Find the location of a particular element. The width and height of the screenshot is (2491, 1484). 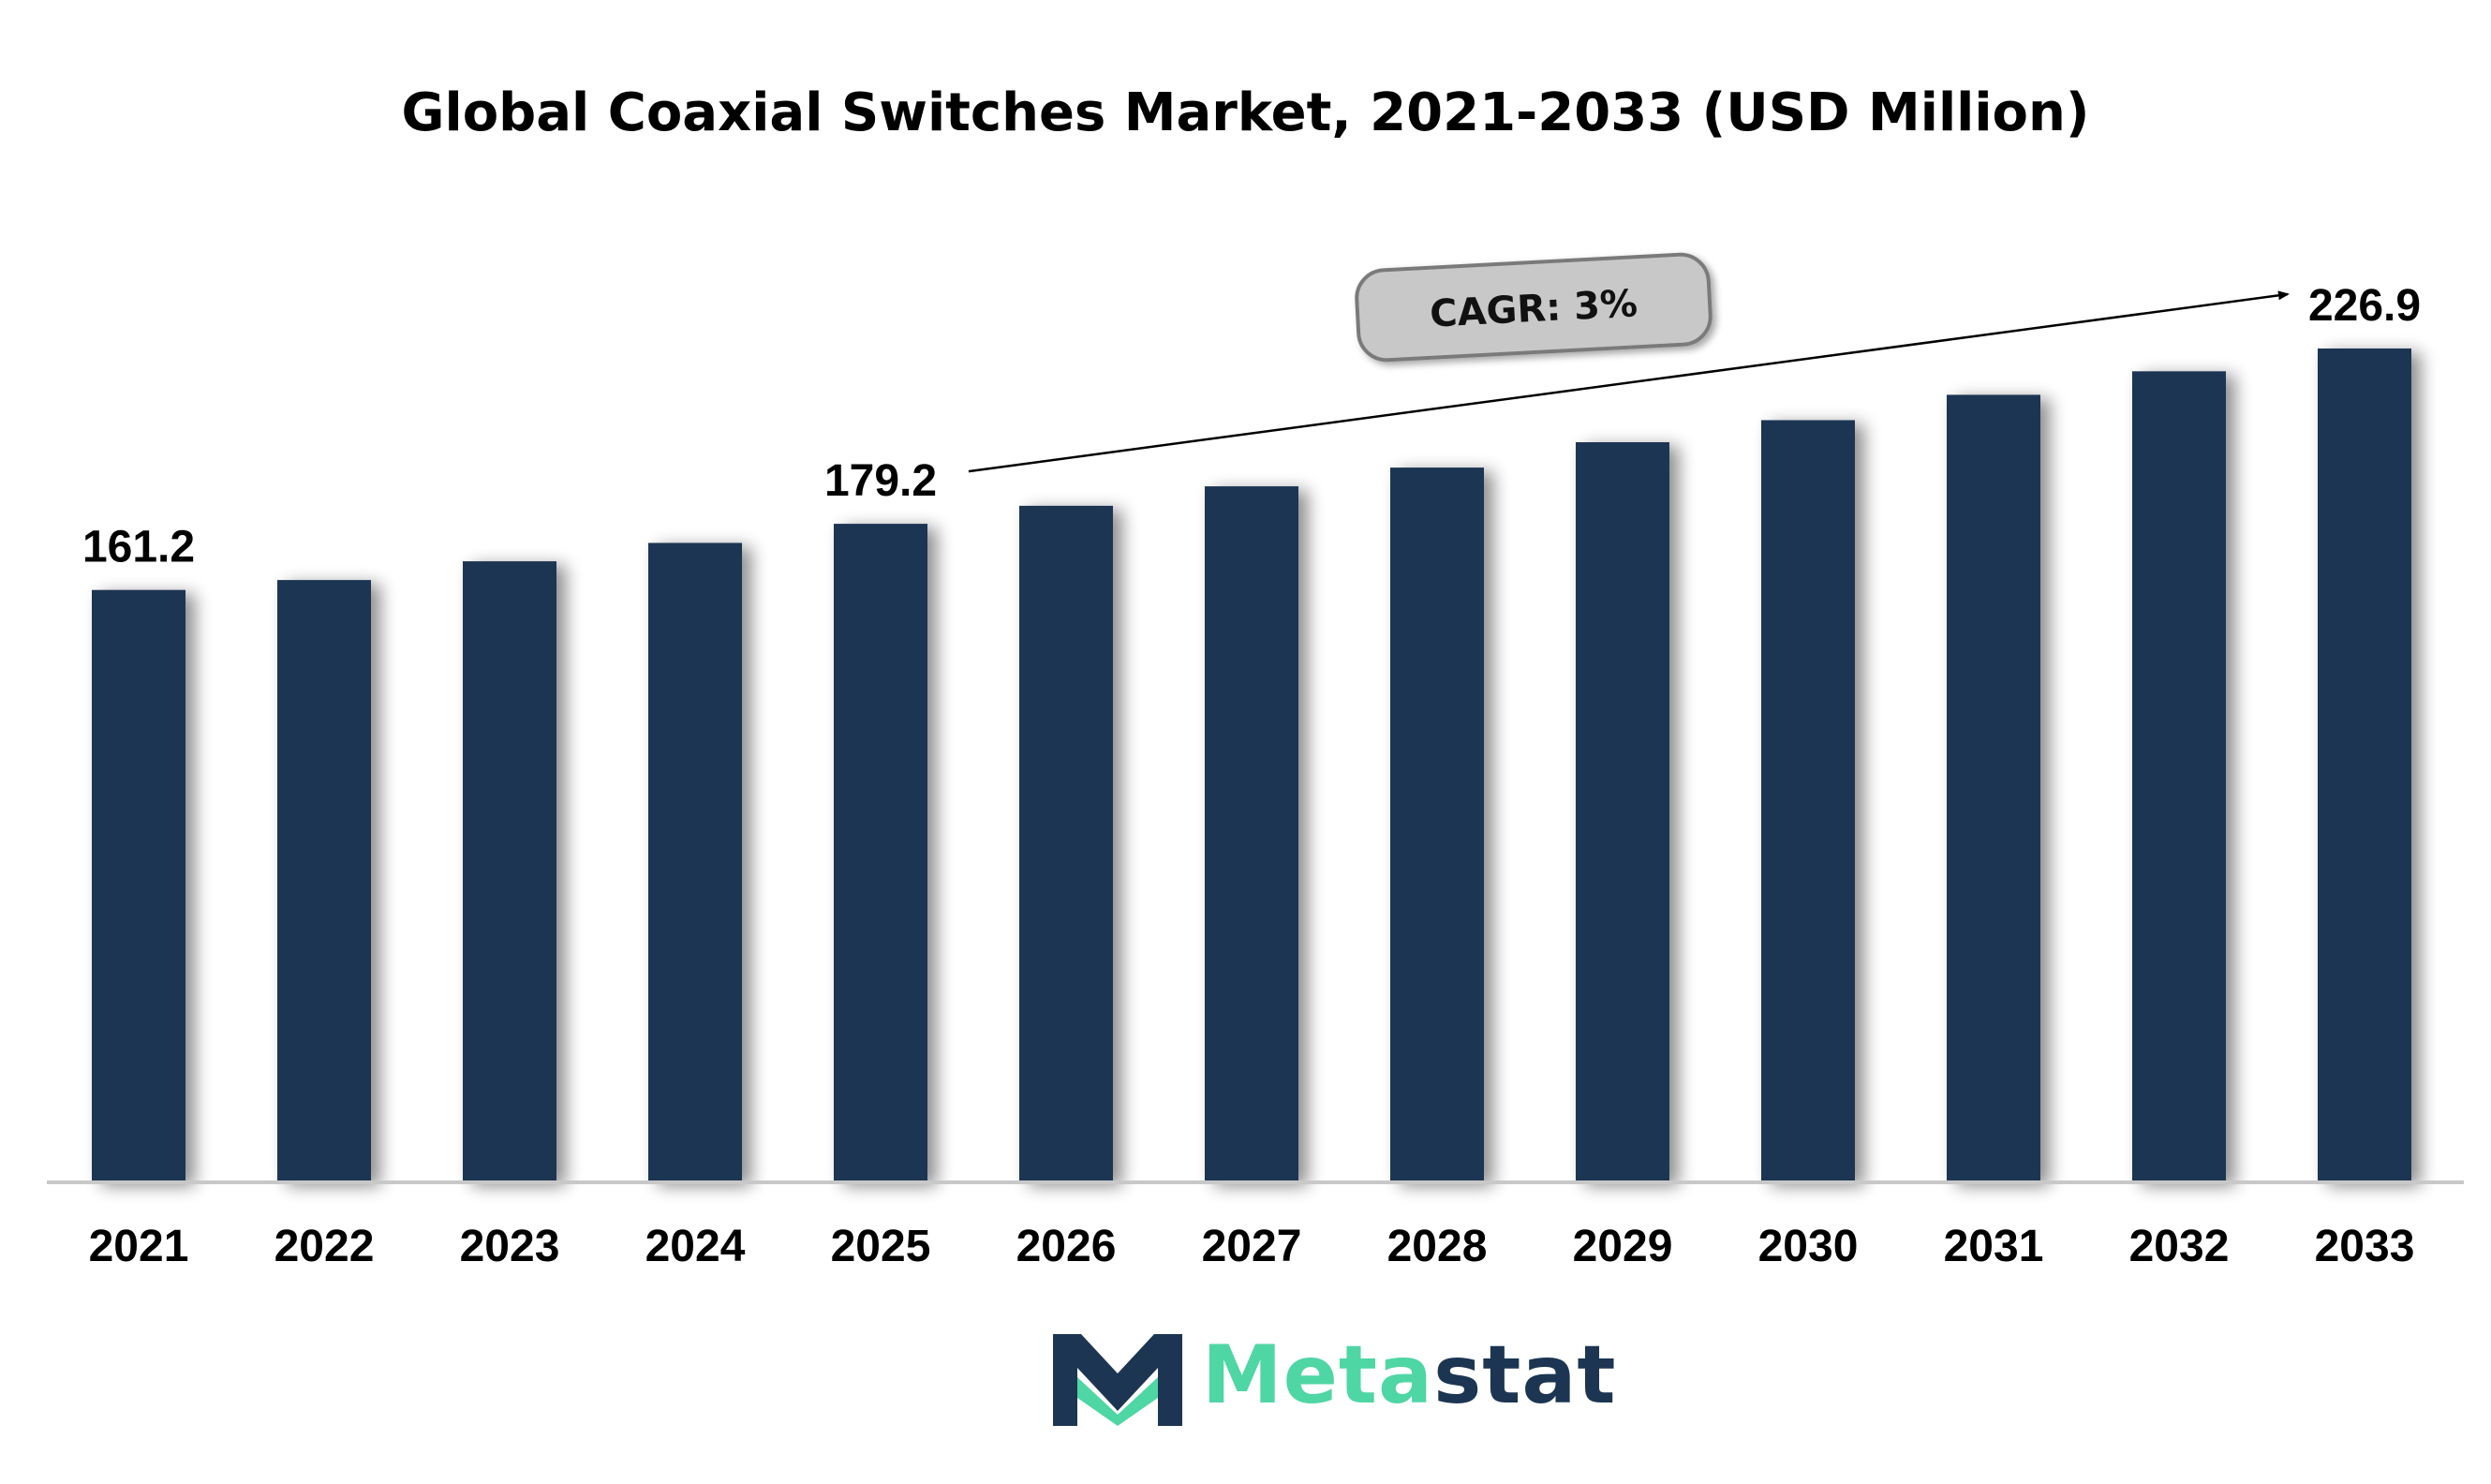

x-tick-2021: 2021 is located at coordinates (139, 1246).